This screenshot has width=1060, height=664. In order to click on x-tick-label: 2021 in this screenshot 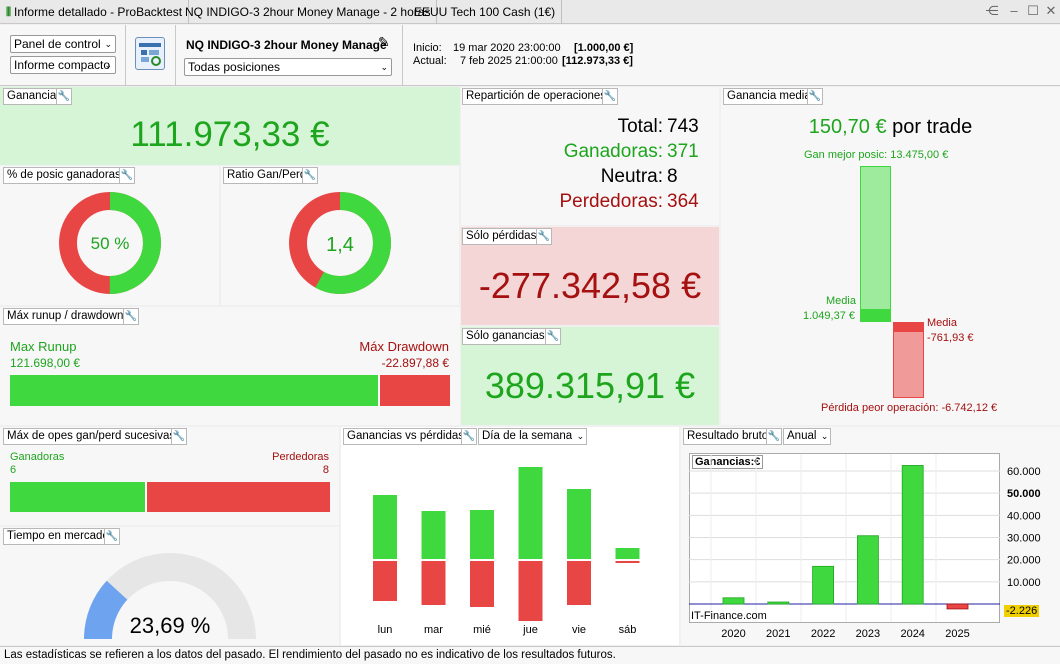, I will do `click(778, 634)`.